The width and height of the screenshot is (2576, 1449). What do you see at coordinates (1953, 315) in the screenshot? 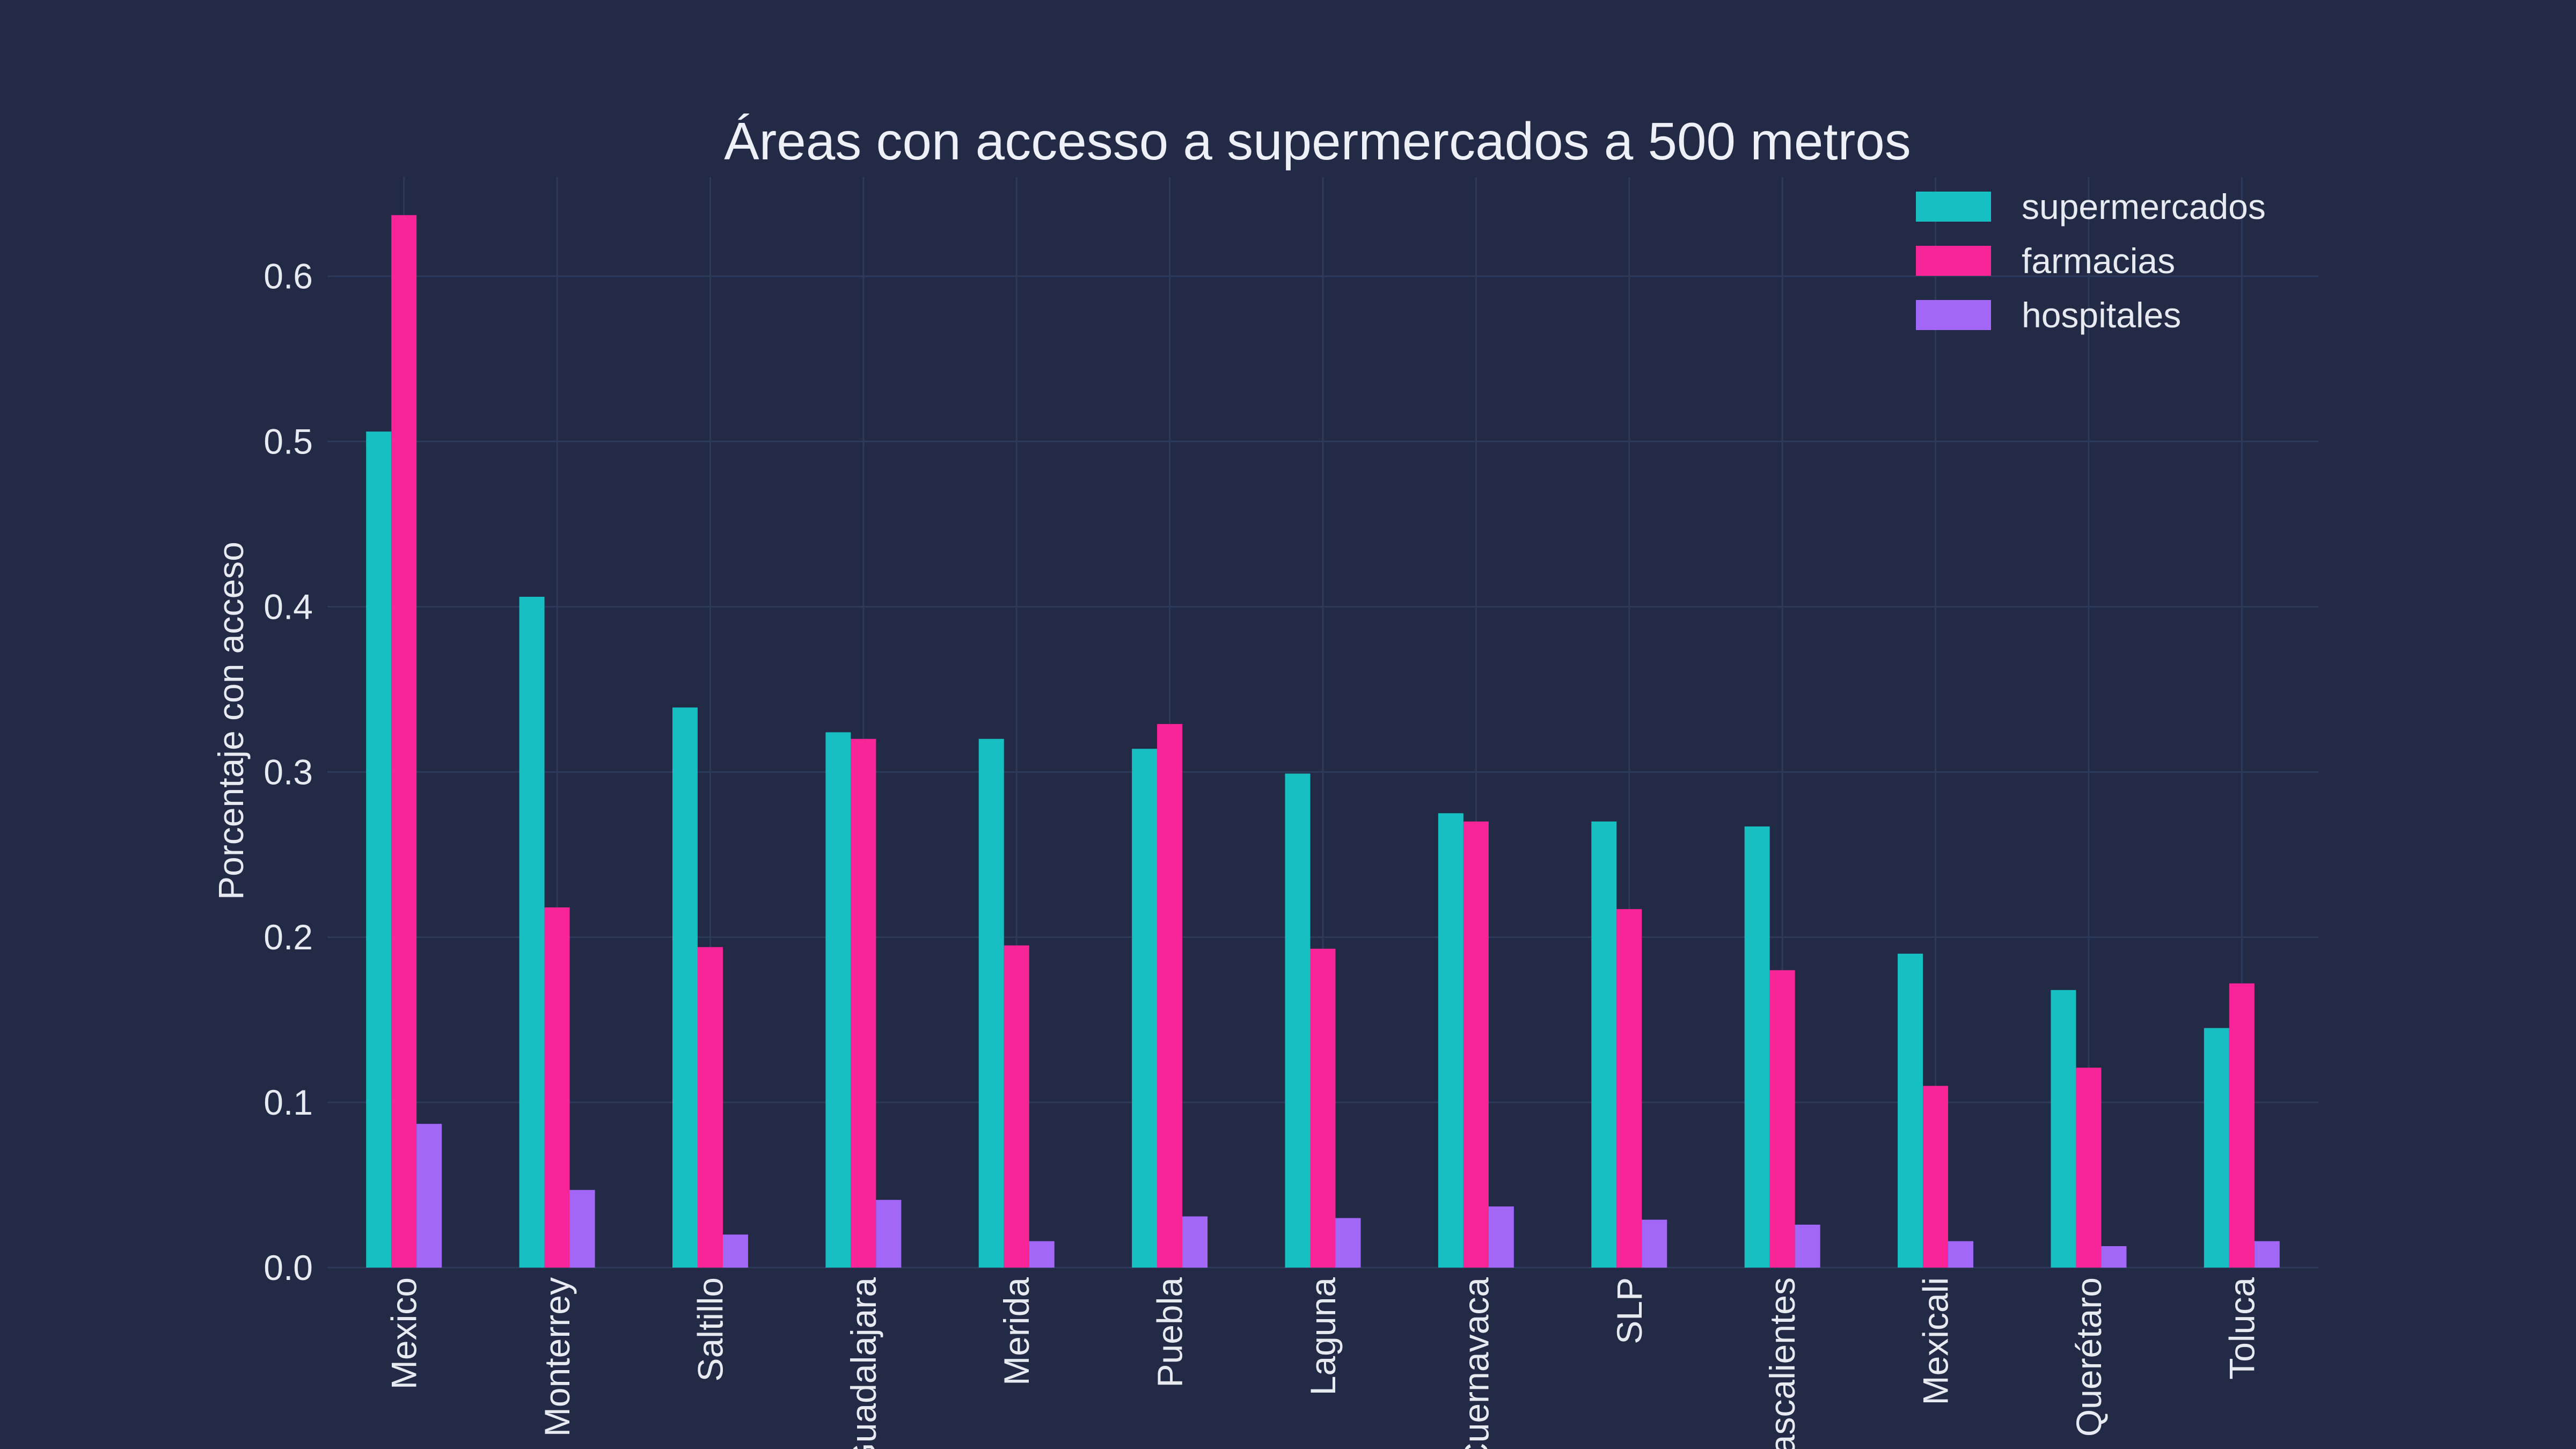
I see `legend-swatch-hospitales` at bounding box center [1953, 315].